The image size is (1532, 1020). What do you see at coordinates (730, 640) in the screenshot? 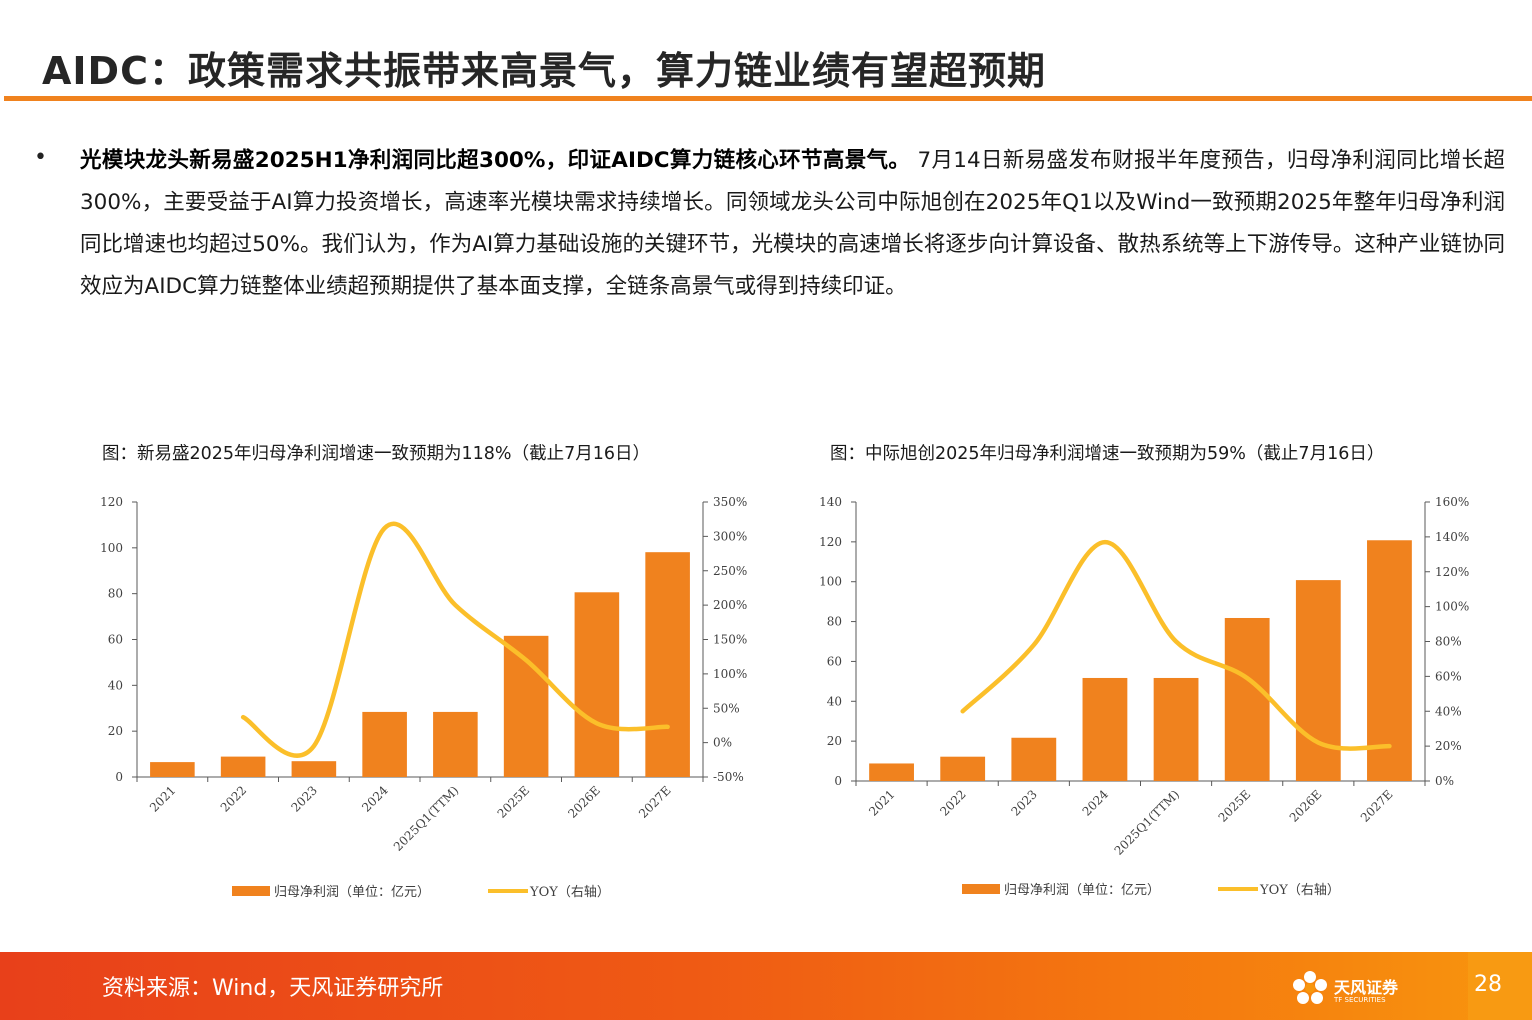
I see `right-tick-label: 150%` at bounding box center [730, 640].